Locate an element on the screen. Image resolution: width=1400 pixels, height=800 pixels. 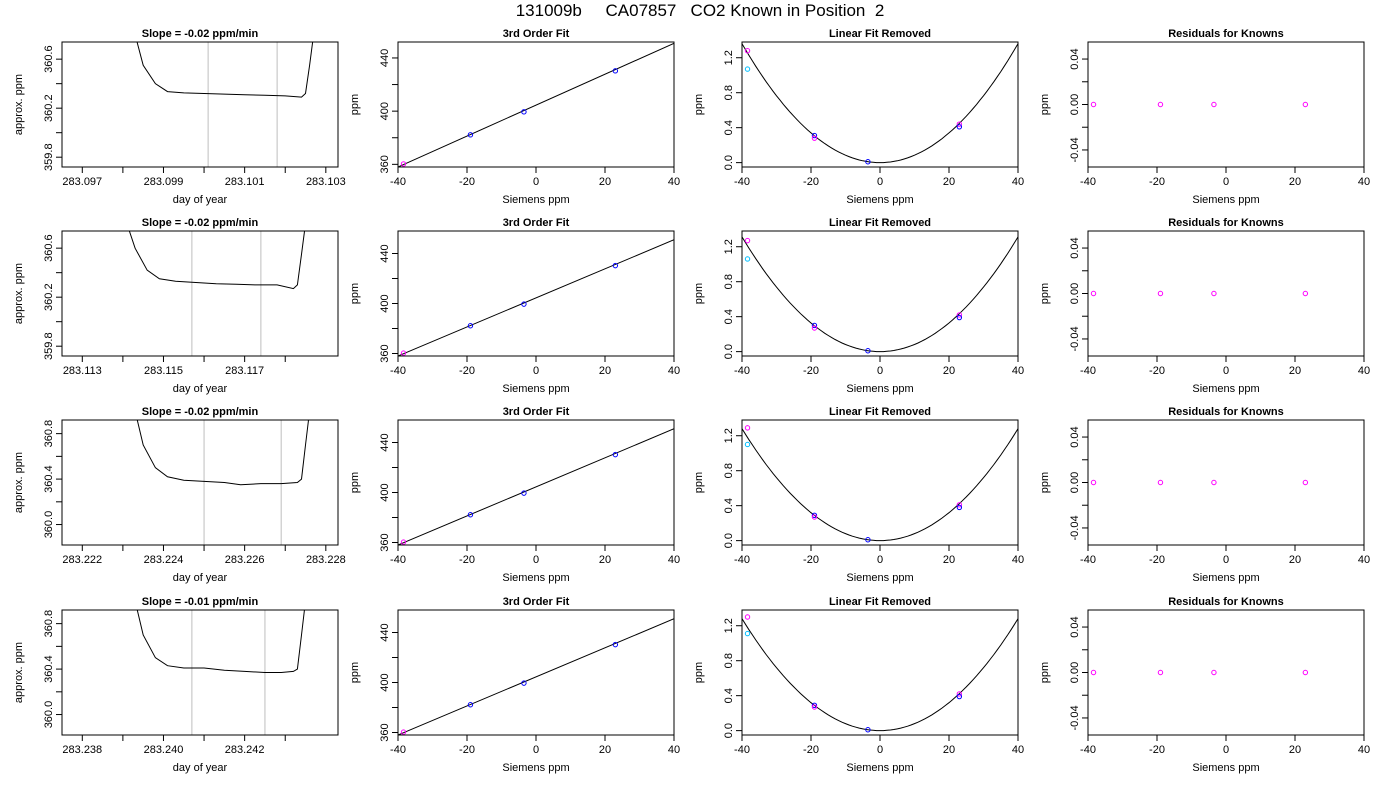
y-tick-label: 360.0 is located at coordinates (49, 525).